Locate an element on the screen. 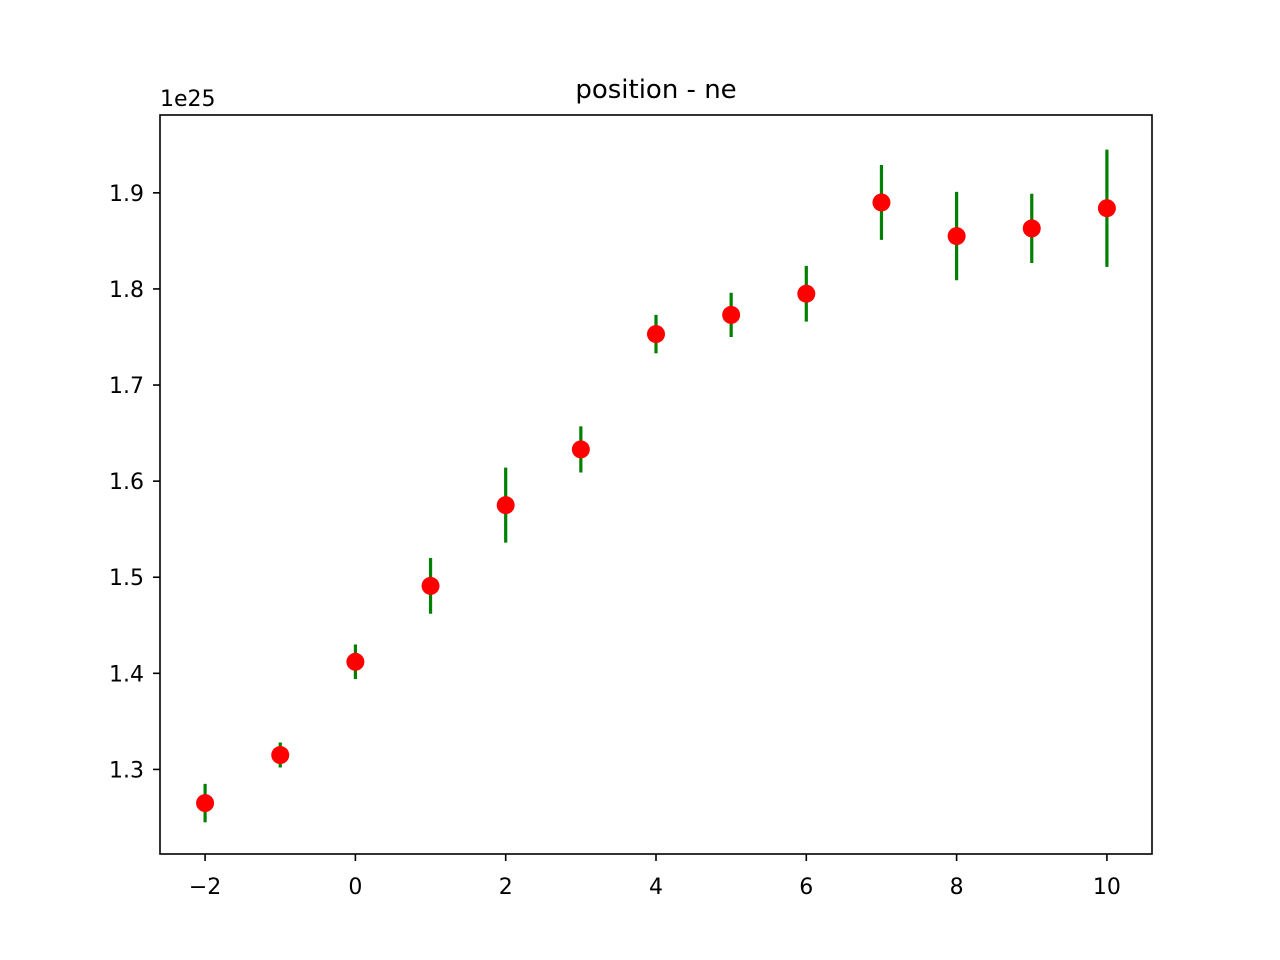 Image resolution: width=1280 pixels, height=960 pixels. x-tick-label: 2 is located at coordinates (506, 887).